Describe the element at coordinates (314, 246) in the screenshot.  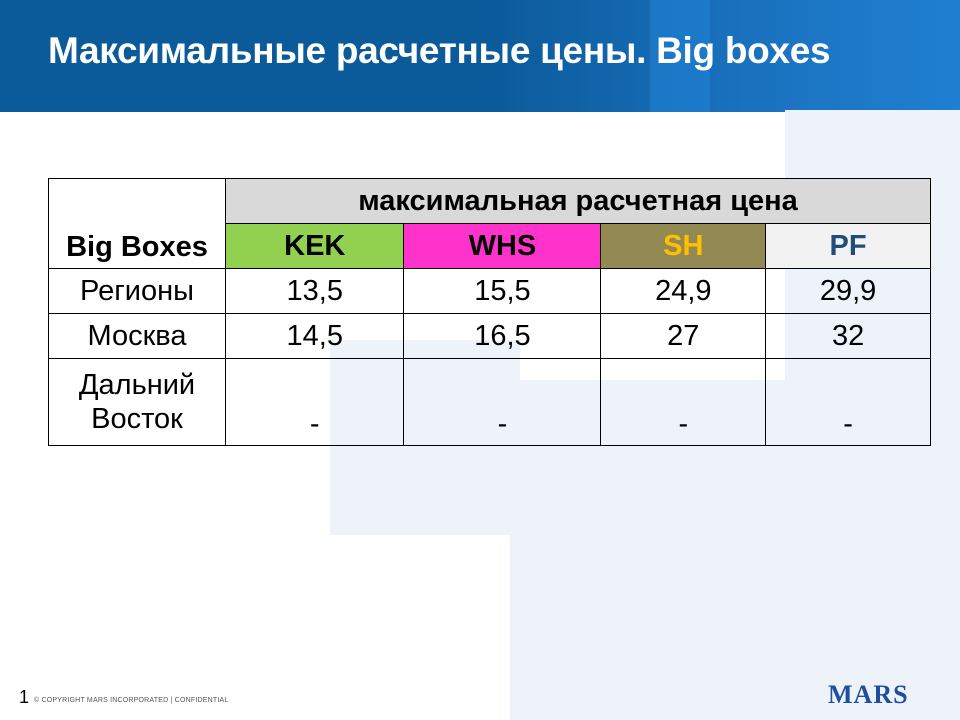
I see `column-header-kek: KEK` at that location.